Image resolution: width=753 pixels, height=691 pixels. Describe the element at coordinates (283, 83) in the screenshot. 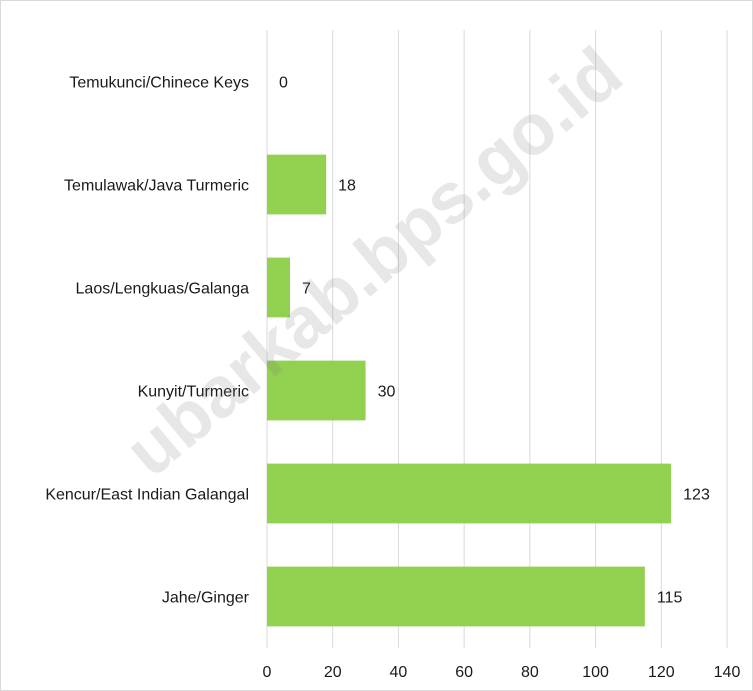

I see `value-label-0: 0` at that location.